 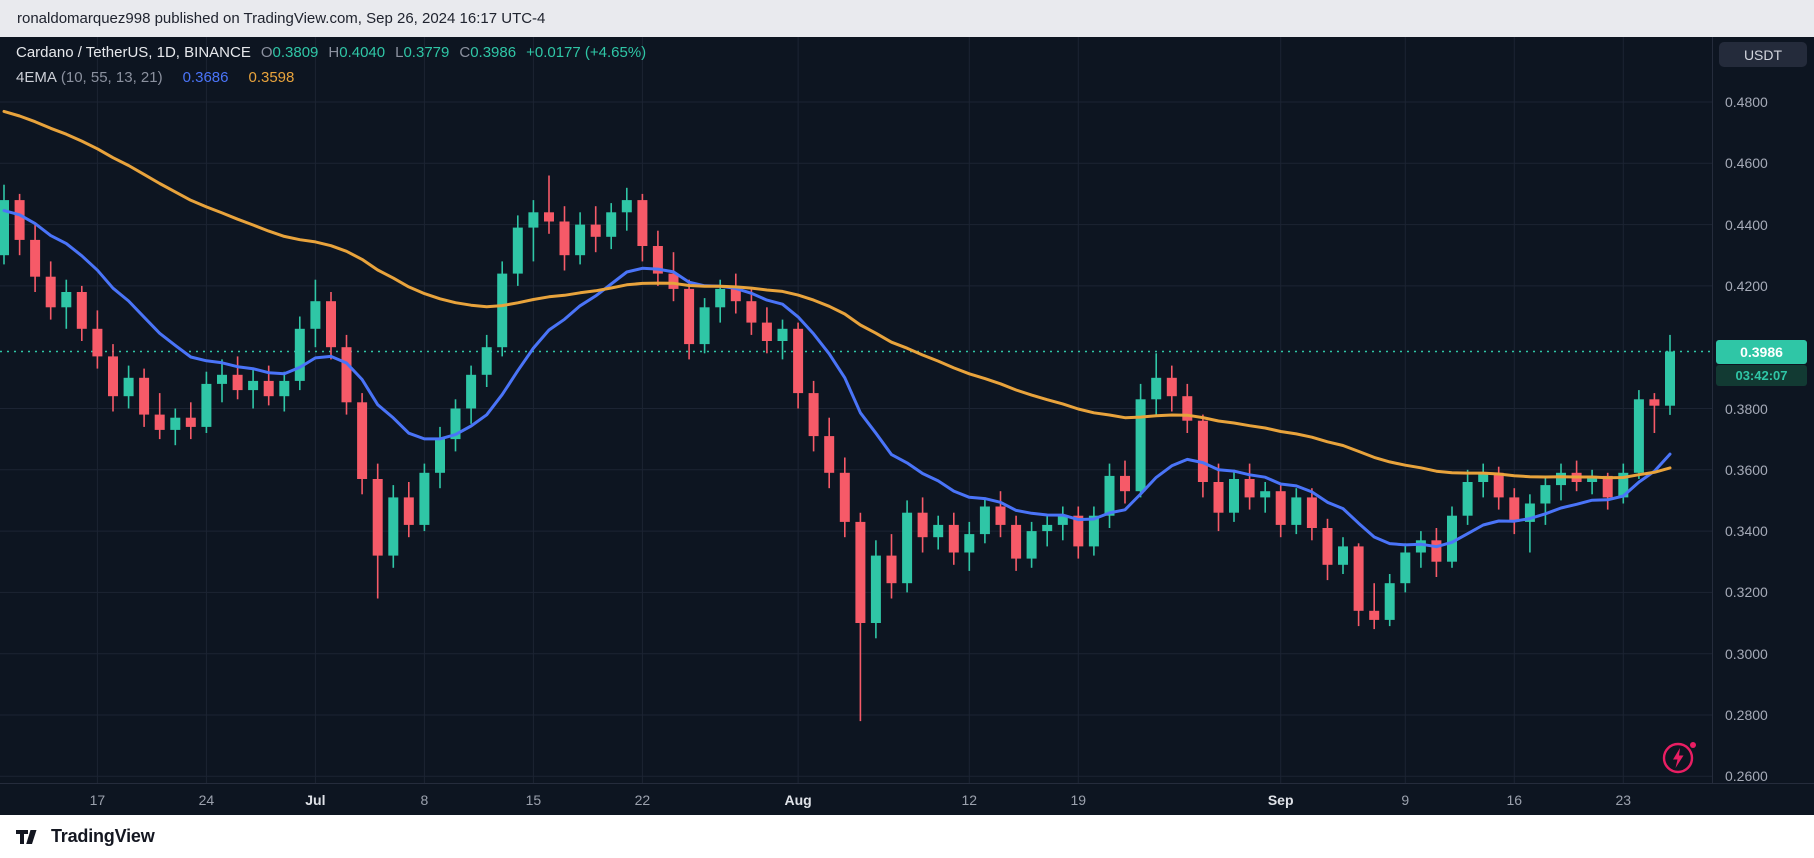 I want to click on time-tick-label: 12, so click(x=969, y=800).